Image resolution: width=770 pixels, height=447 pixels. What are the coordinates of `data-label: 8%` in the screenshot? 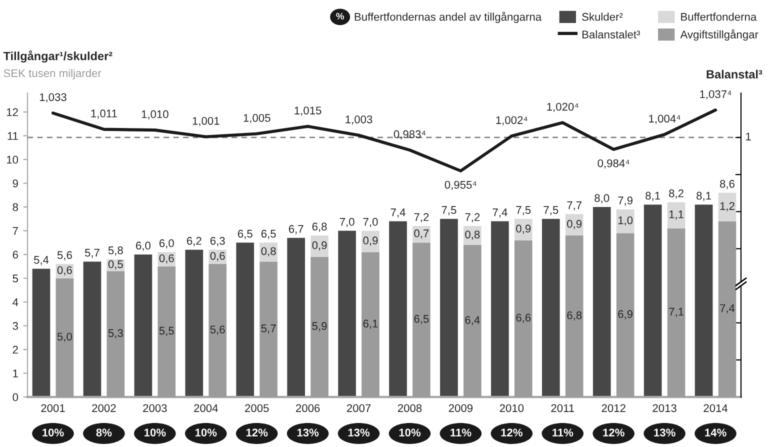 It's located at (104, 432).